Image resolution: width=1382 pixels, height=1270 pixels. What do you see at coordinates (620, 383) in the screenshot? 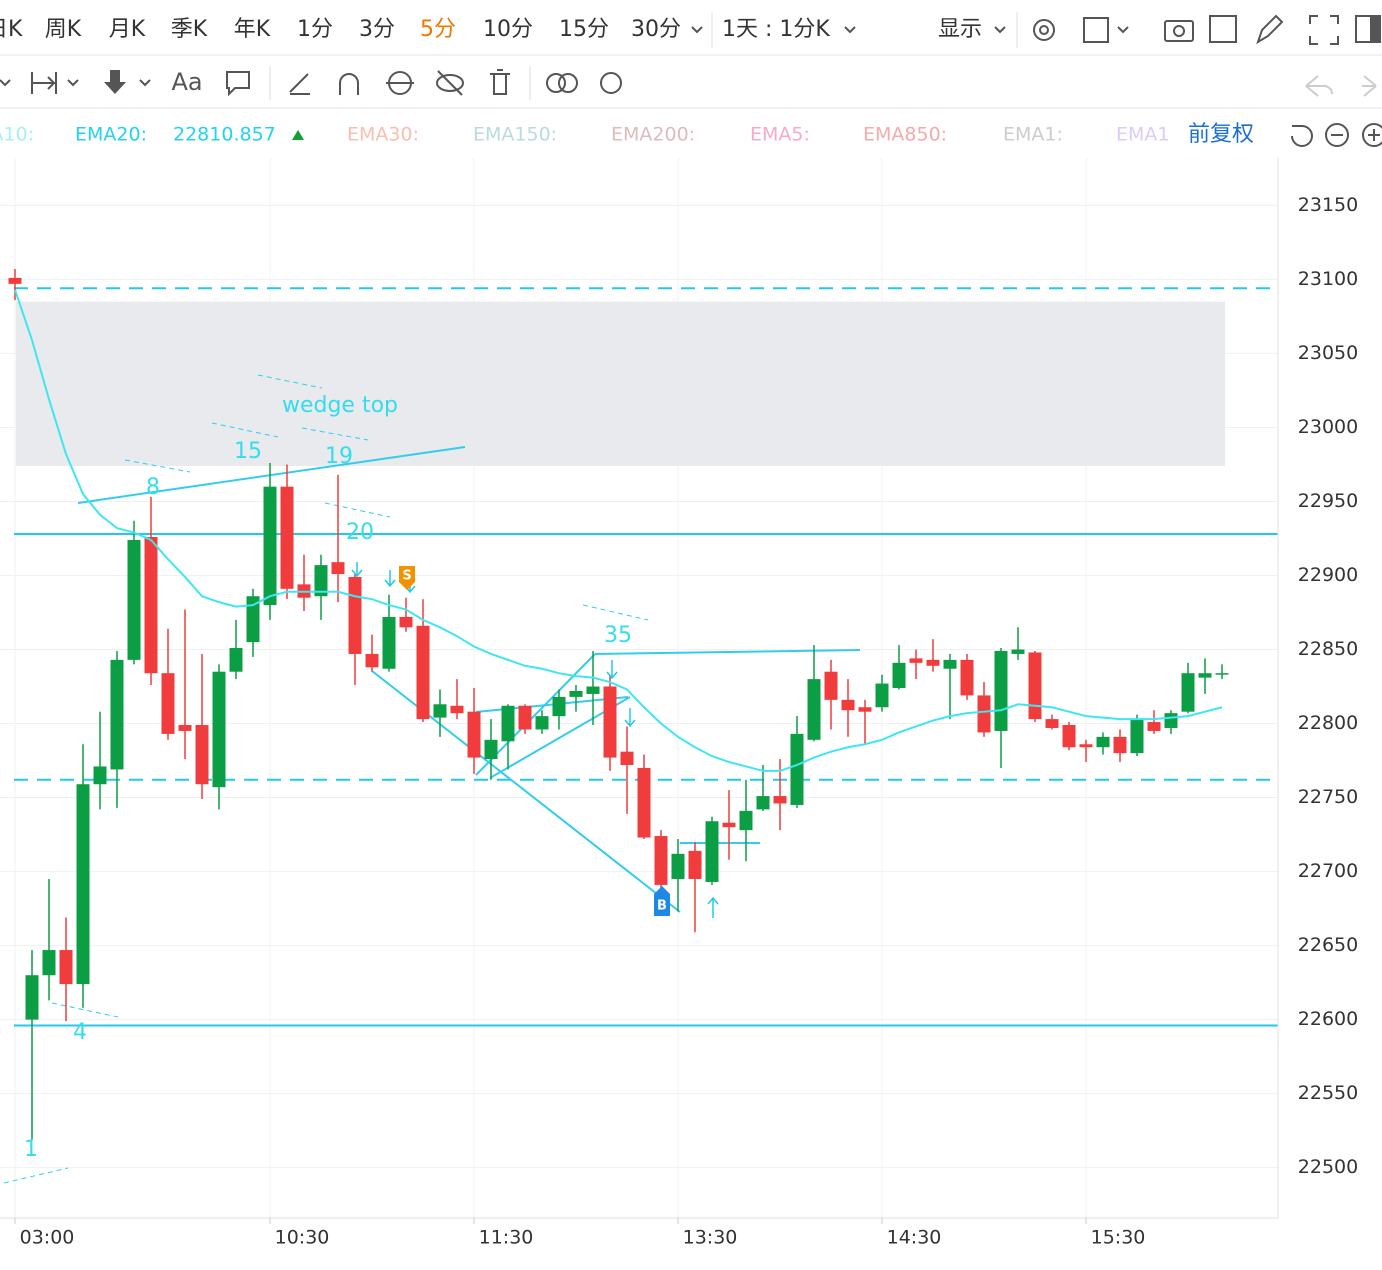
I see `zone-layer` at bounding box center [620, 383].